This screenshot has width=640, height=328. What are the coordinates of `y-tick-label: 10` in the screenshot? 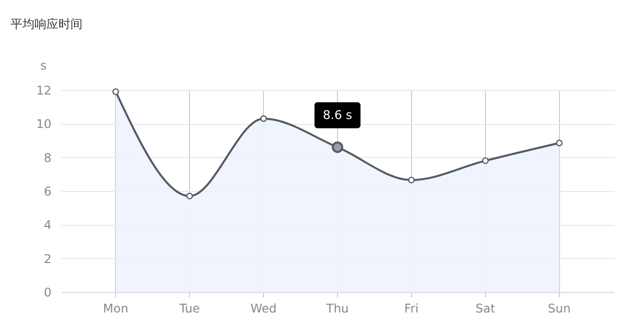 It's located at (44, 124).